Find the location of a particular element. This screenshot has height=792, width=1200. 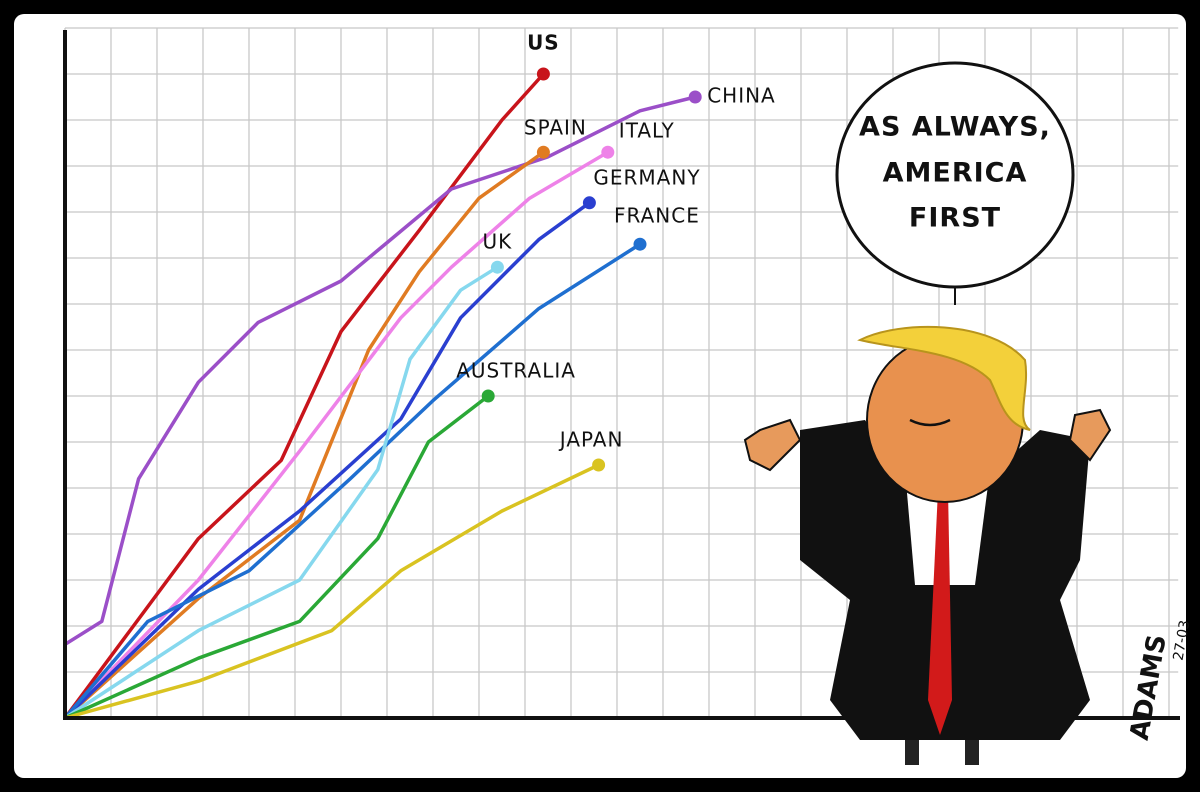

hair is located at coordinates (944, 378).